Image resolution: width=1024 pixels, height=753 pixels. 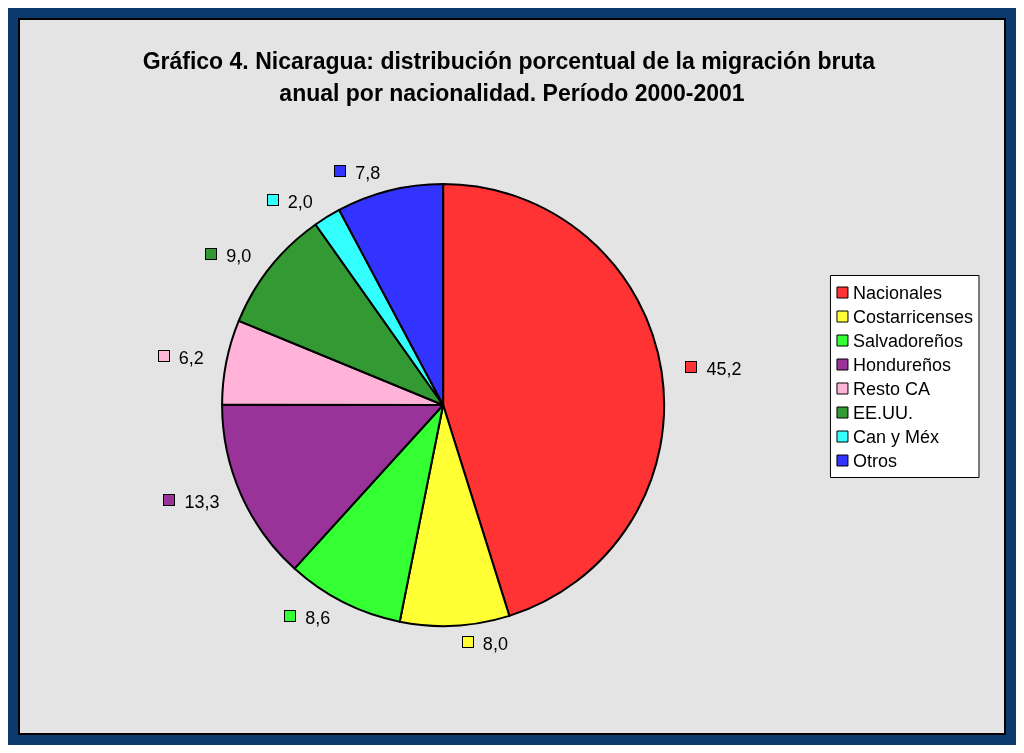 I want to click on data-label: 2,0, so click(x=300, y=201).